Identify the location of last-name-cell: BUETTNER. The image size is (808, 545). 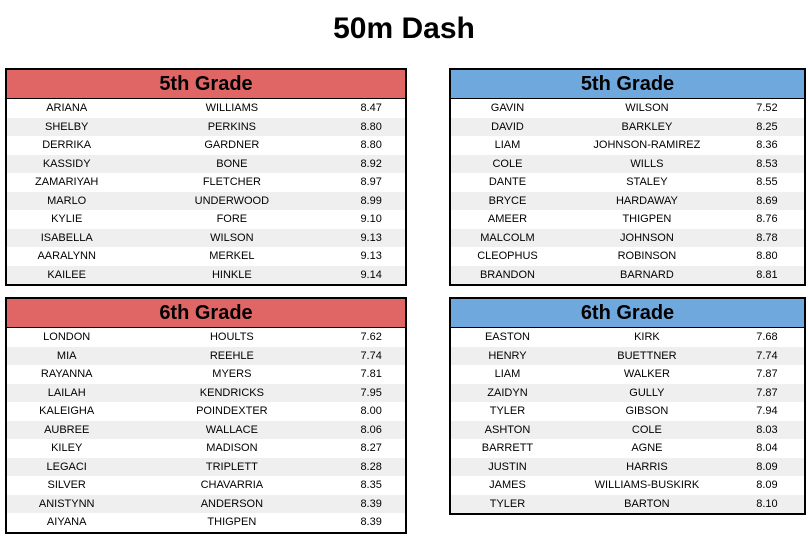
(647, 355).